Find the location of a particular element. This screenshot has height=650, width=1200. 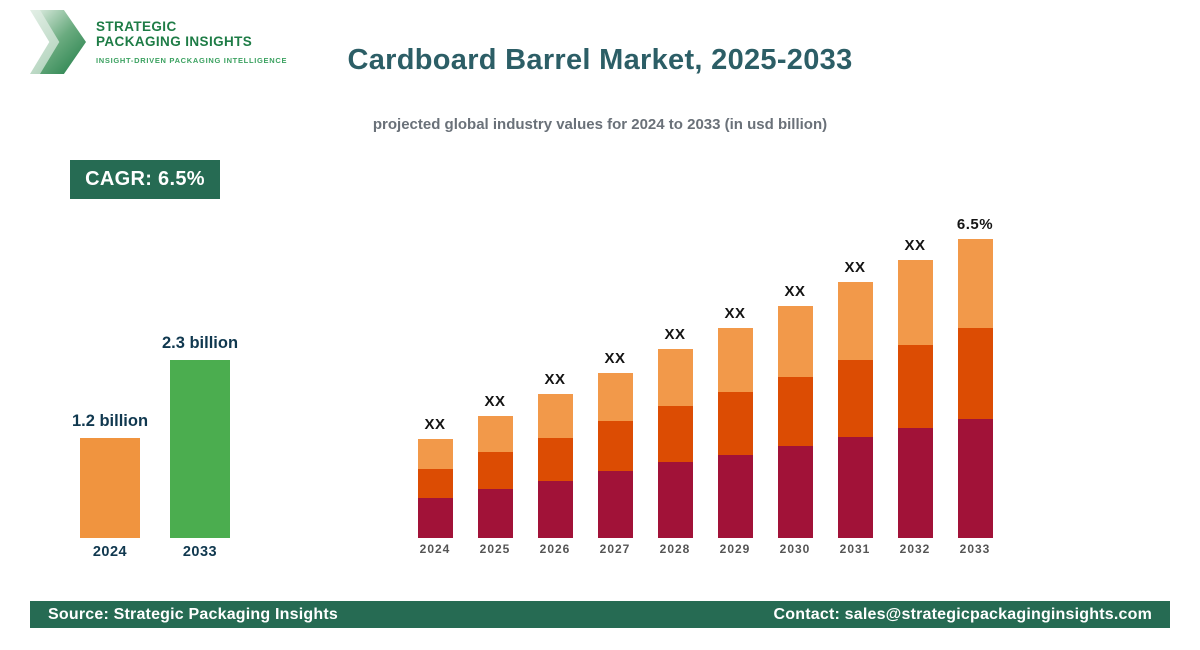

summary-year-label: 2024 is located at coordinates (110, 552).